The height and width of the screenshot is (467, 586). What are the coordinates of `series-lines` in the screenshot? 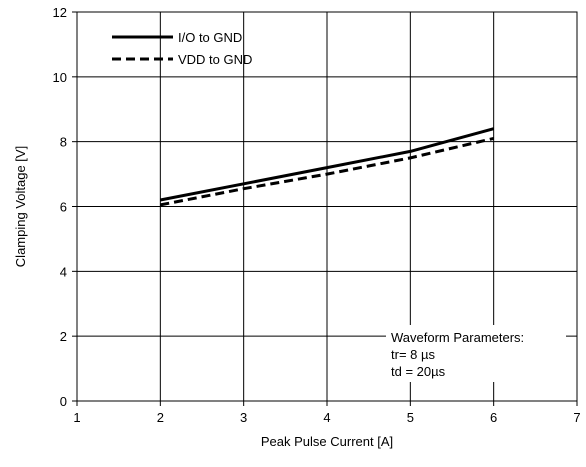 It's located at (327, 167).